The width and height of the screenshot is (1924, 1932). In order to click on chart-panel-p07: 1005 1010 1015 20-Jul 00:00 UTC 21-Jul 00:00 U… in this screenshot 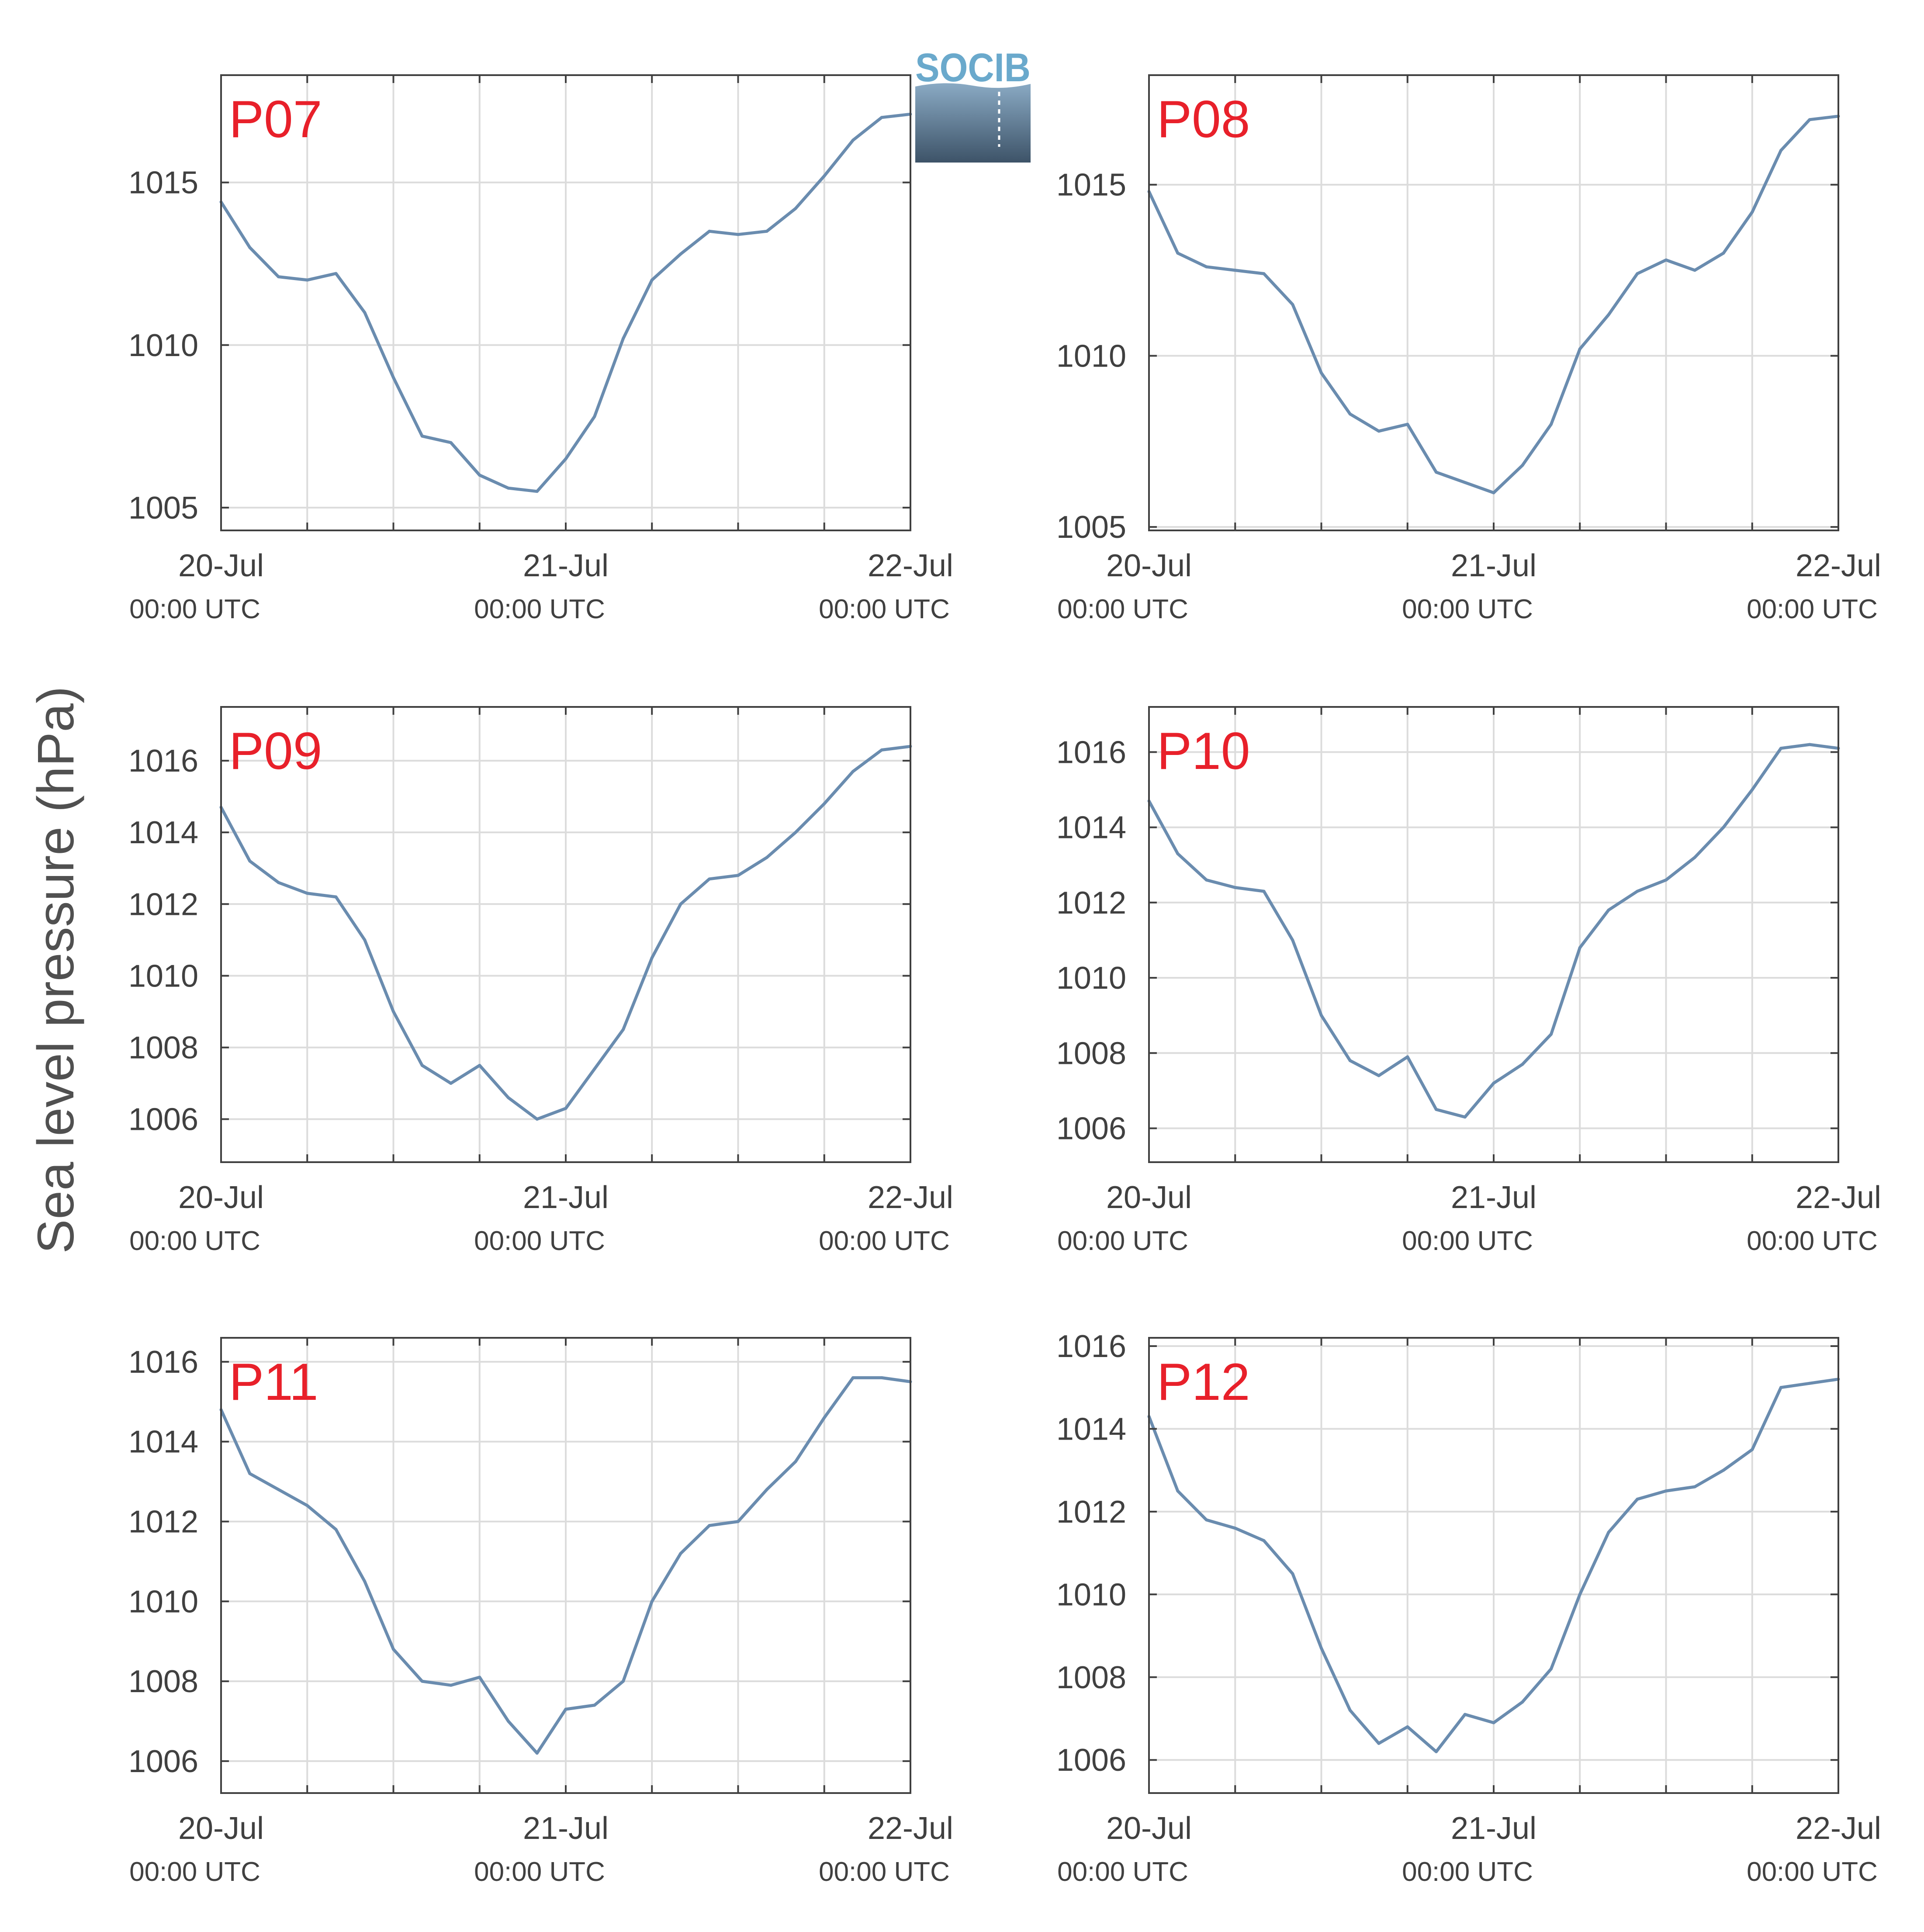, I will do `click(540, 349)`.